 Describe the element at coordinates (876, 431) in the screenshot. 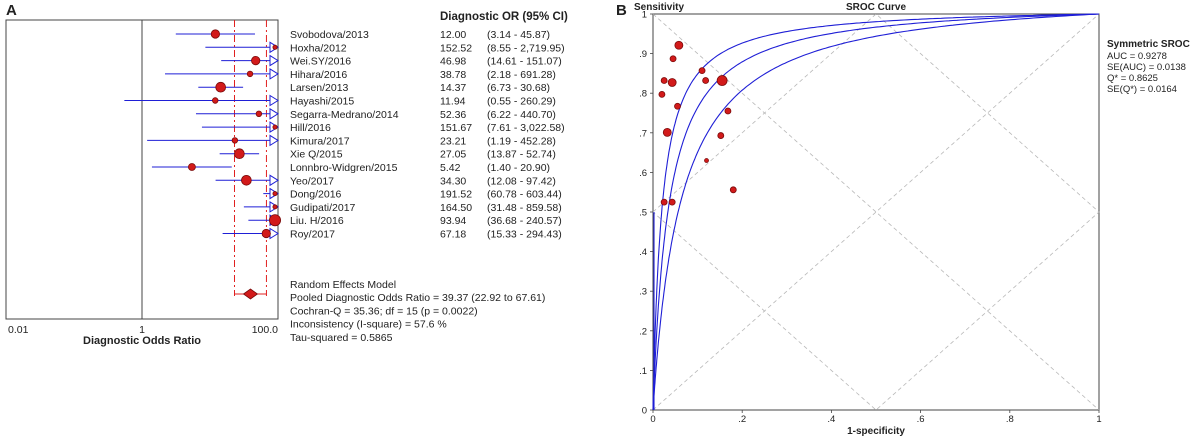

I see `sroc-x-axis-label: 1-specificity` at that location.